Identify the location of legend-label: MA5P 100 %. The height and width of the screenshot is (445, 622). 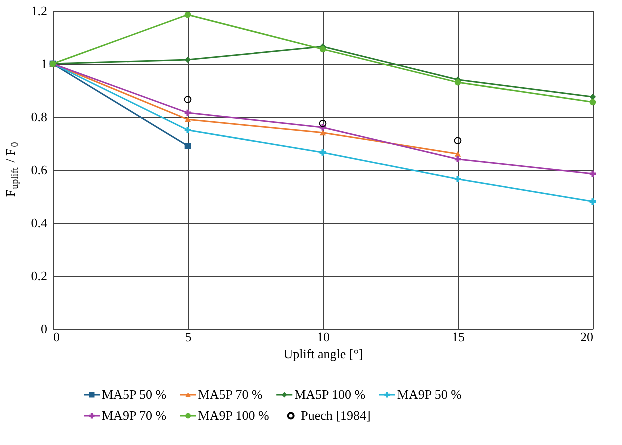
(330, 394).